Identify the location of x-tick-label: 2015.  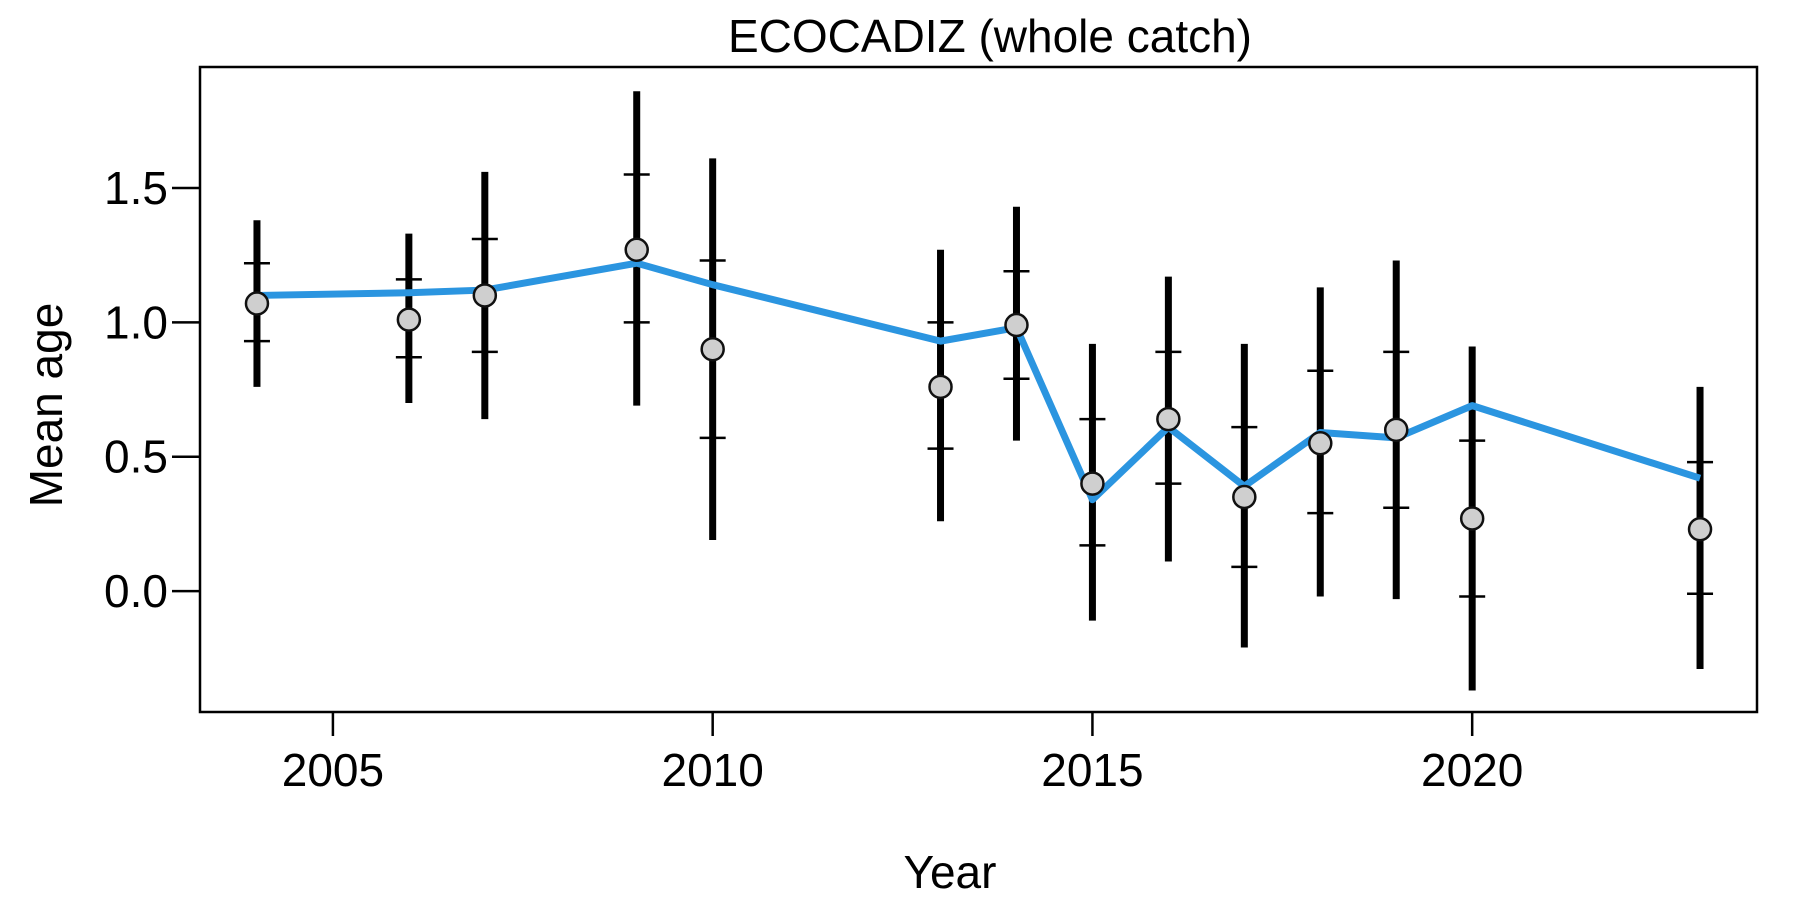
(1092, 770).